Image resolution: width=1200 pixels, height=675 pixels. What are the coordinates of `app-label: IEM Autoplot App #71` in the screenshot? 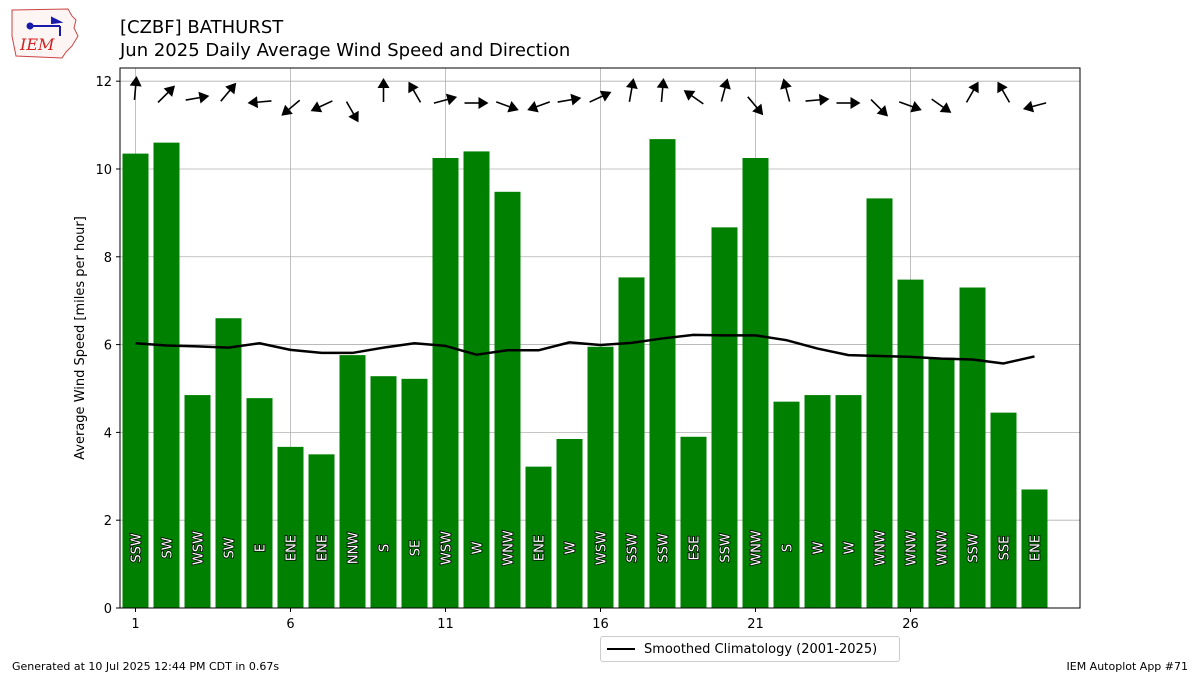 It's located at (1127, 666).